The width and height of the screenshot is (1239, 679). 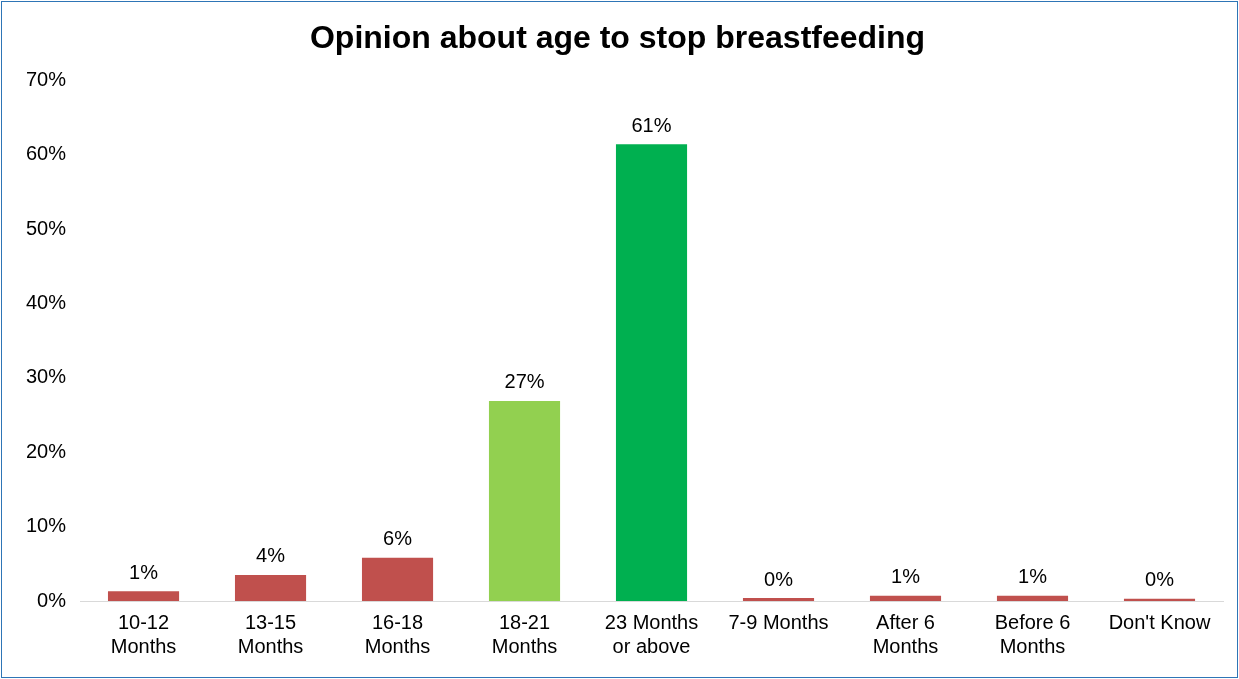 I want to click on y-tick-label: 50%, so click(x=46, y=227).